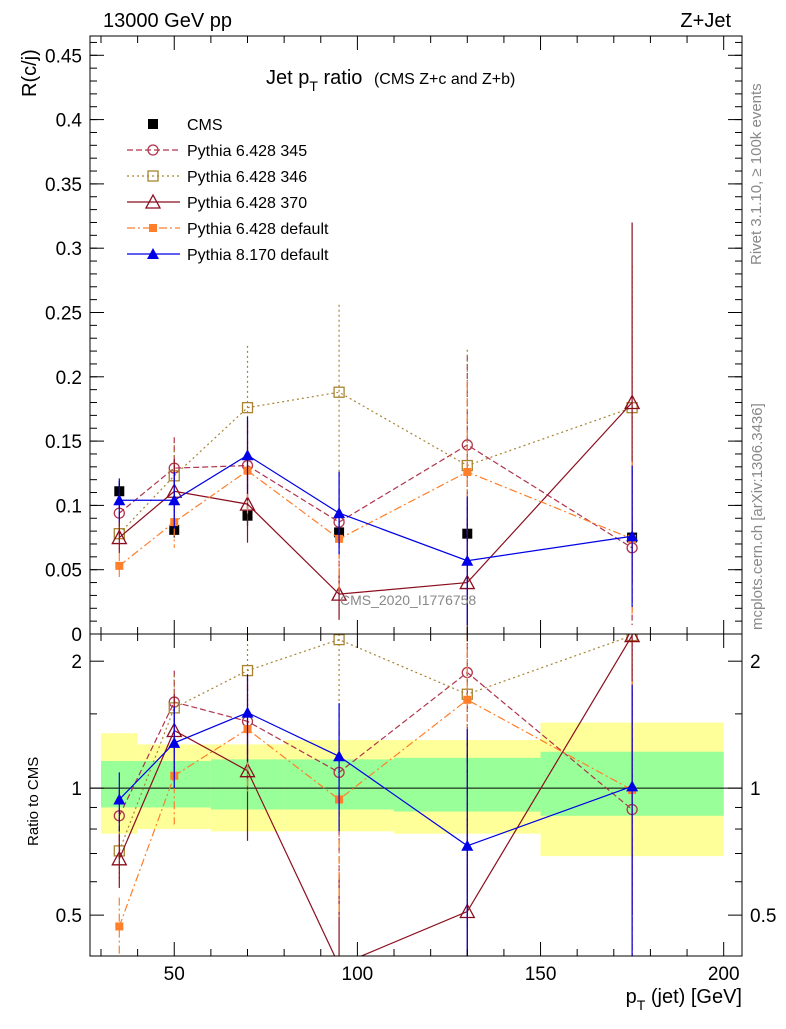  Describe the element at coordinates (174, 974) in the screenshot. I see `xtick-label: 50` at that location.